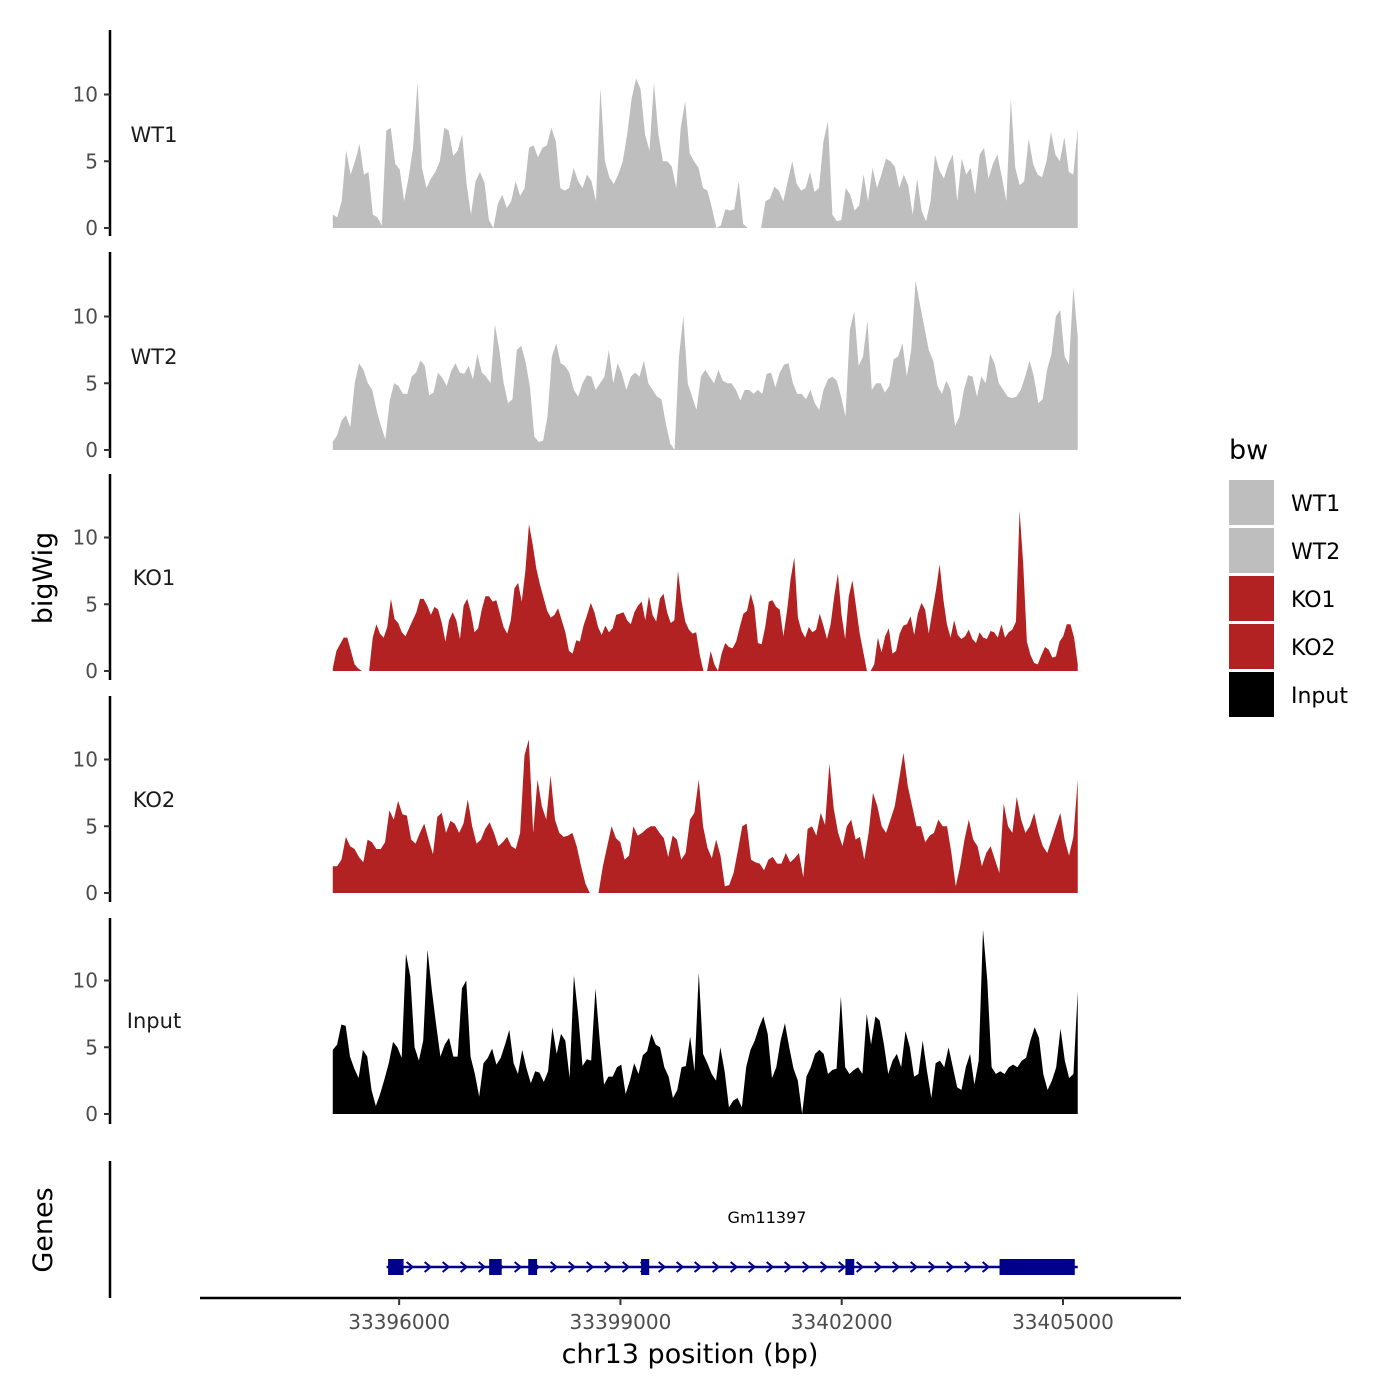 The height and width of the screenshot is (1400, 1400). Describe the element at coordinates (1315, 552) in the screenshot. I see `legend-label-wt2: WT2` at that location.